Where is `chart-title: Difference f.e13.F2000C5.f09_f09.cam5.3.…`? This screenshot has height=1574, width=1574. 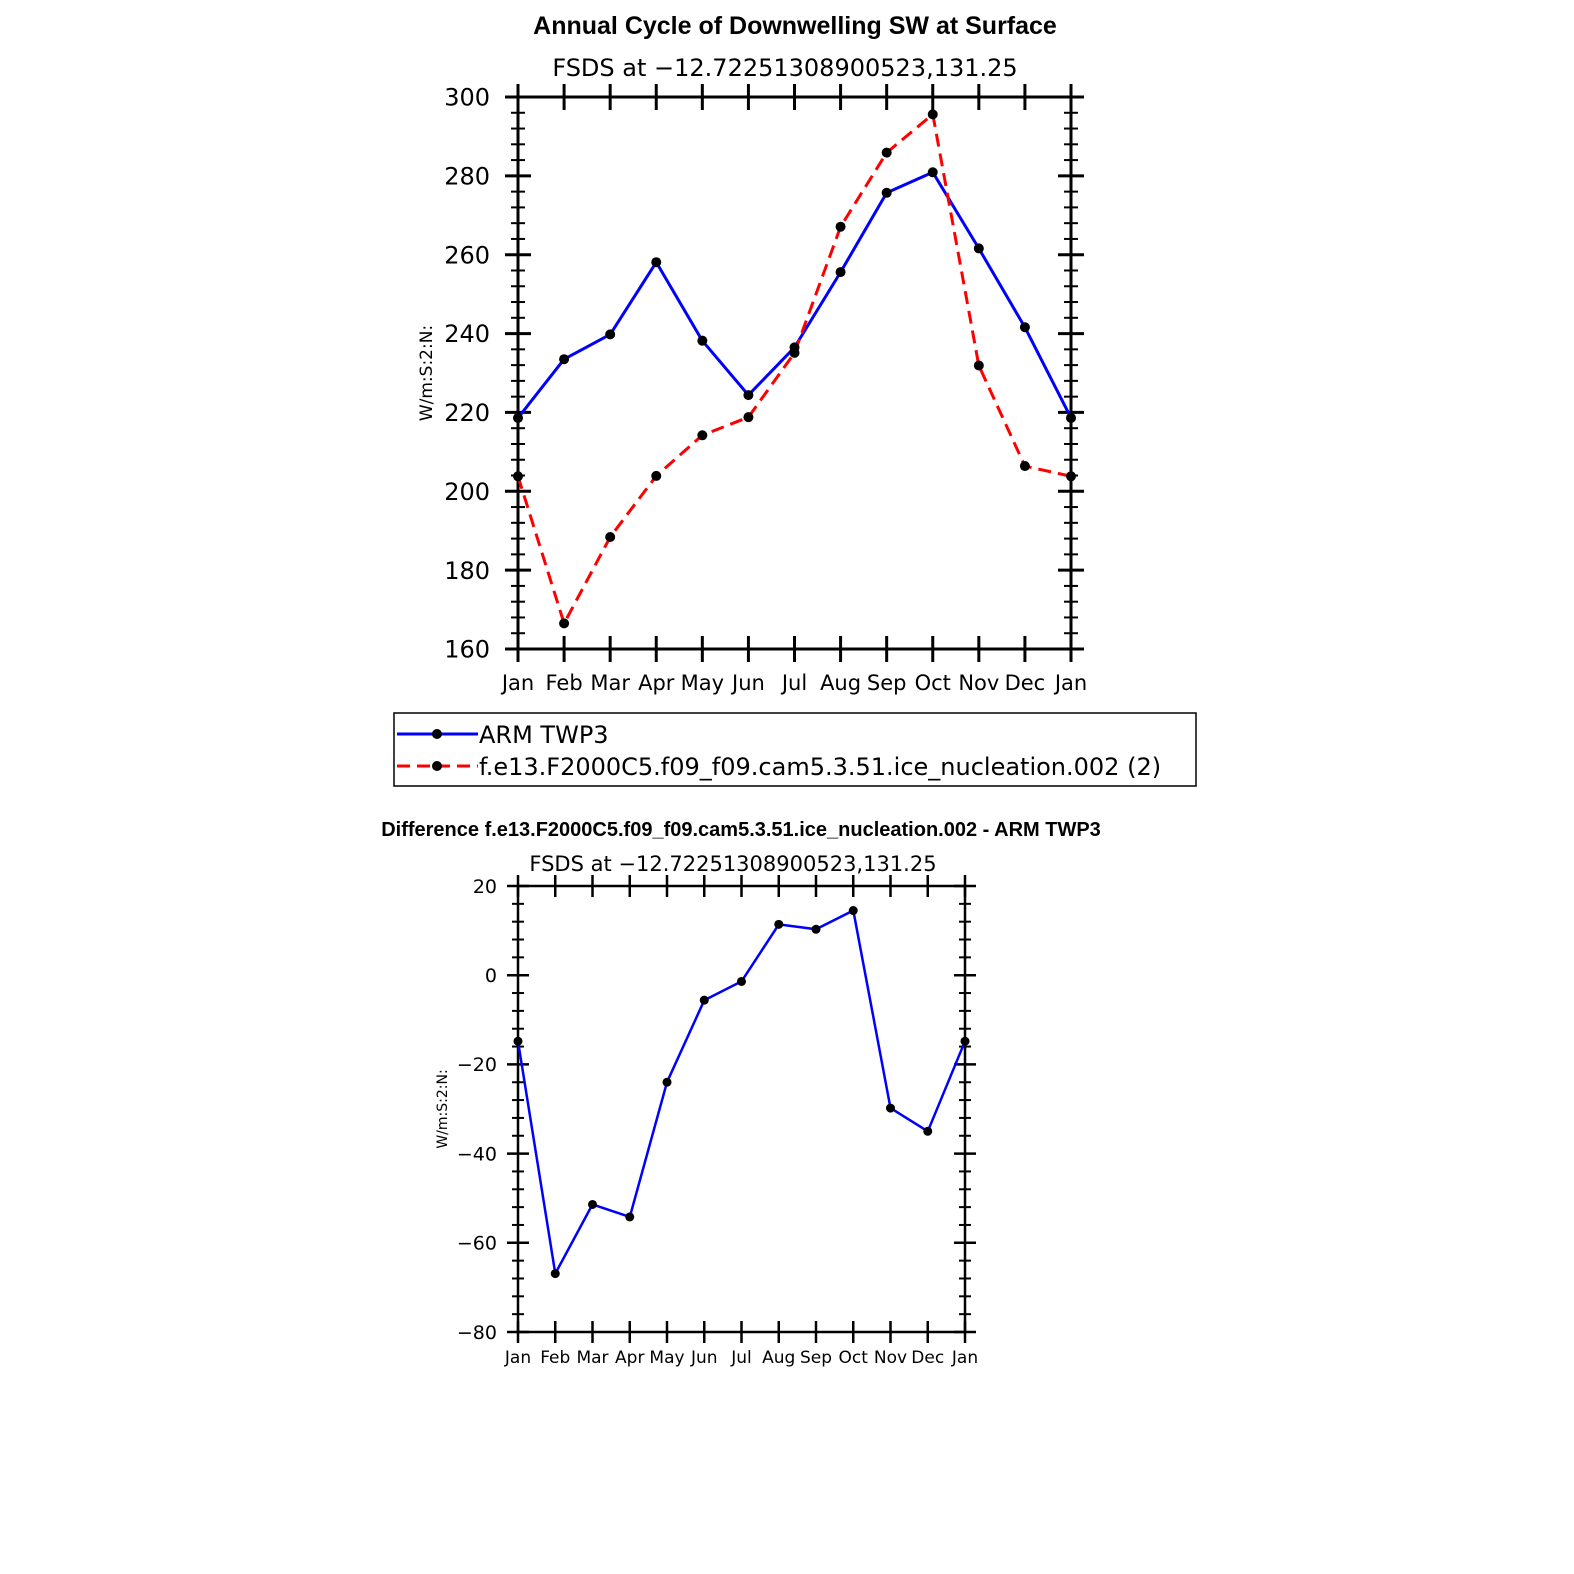
chart-title: Difference f.e13.F2000C5.f09_f09.cam5.3.… is located at coordinates (741, 830).